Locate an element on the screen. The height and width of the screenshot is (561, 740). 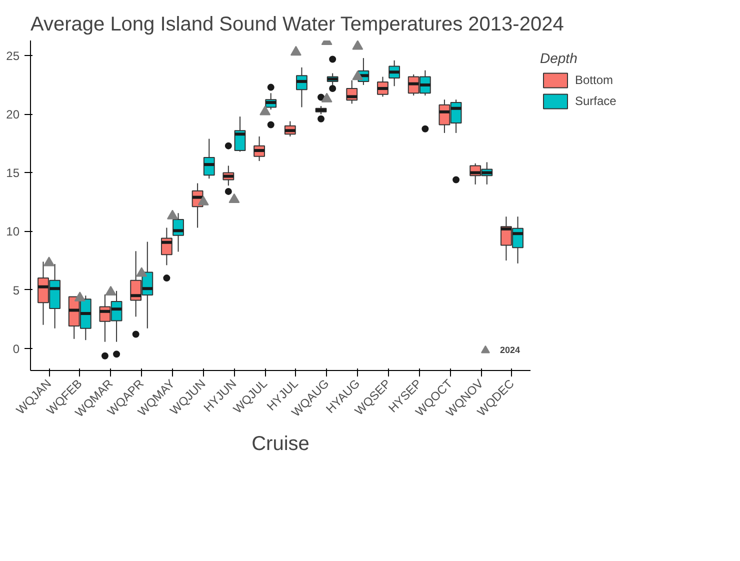
x-axis-title: Cruise is located at coordinates (281, 443).